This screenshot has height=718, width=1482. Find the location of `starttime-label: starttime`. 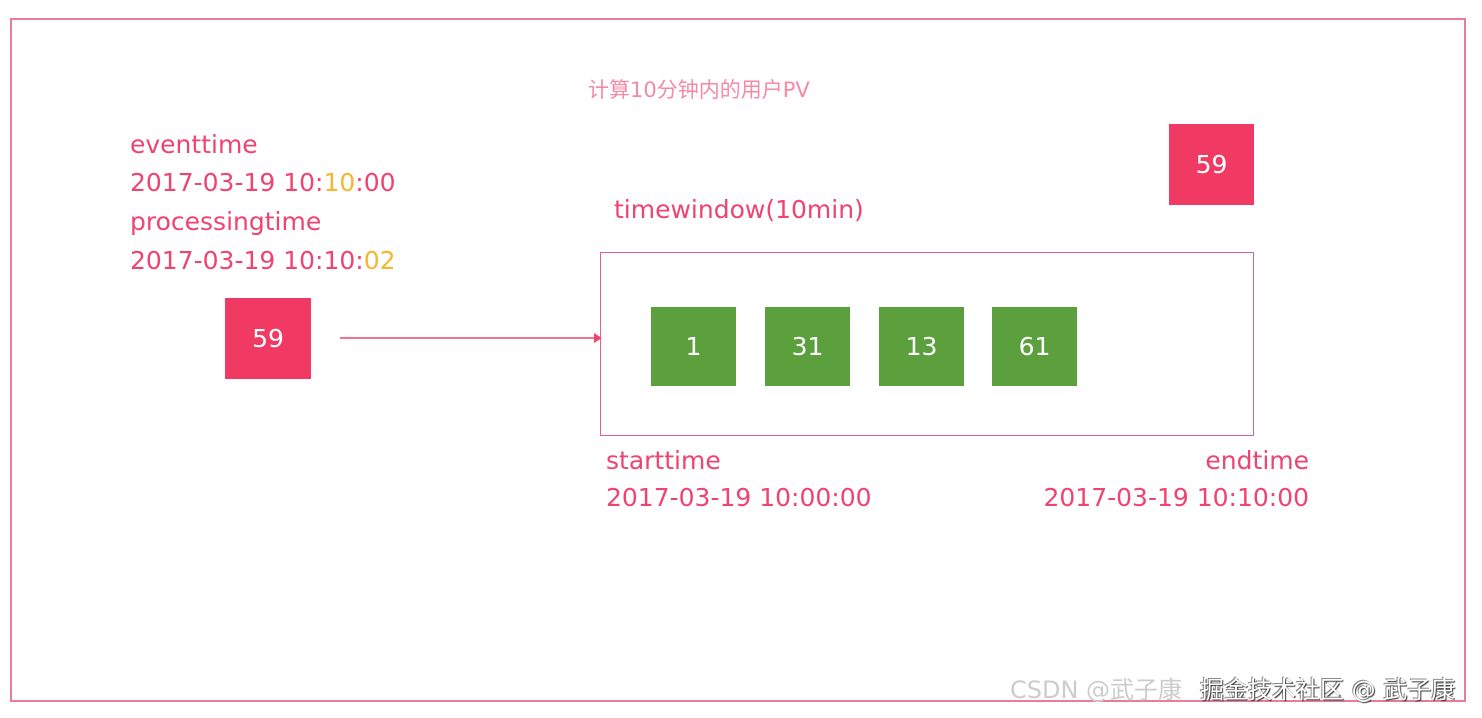

starttime-label: starttime is located at coordinates (663, 460).